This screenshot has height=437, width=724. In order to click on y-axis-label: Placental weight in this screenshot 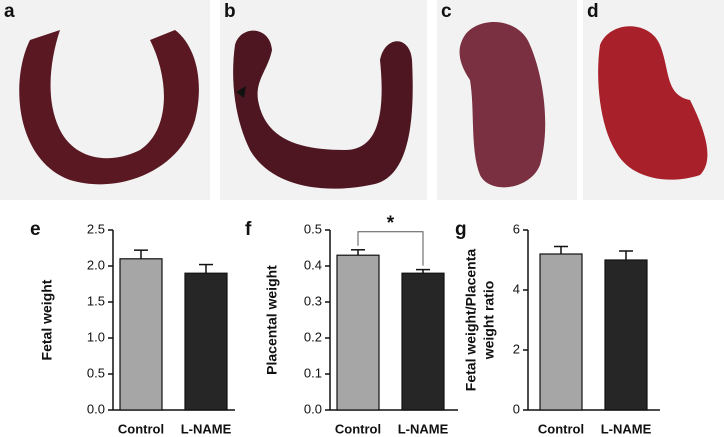, I will do `click(272, 320)`.